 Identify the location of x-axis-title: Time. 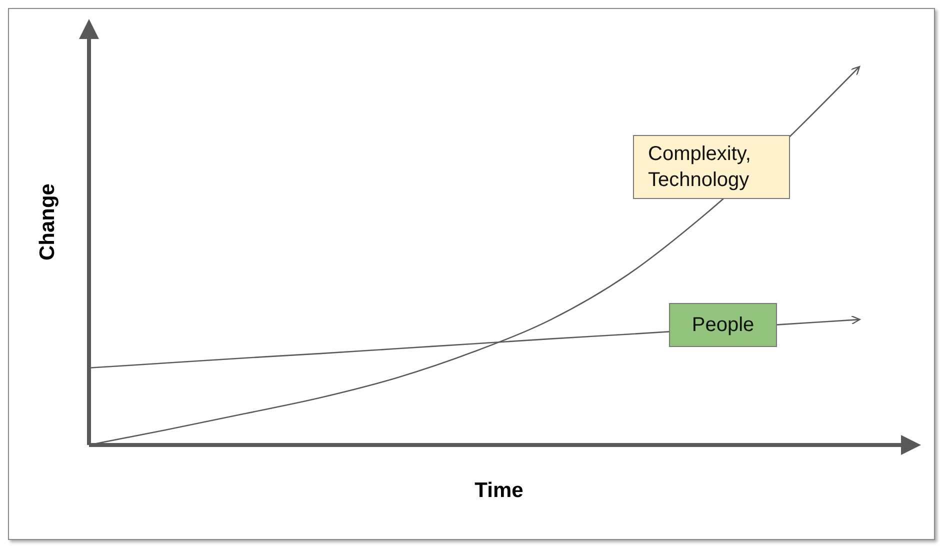
(499, 491).